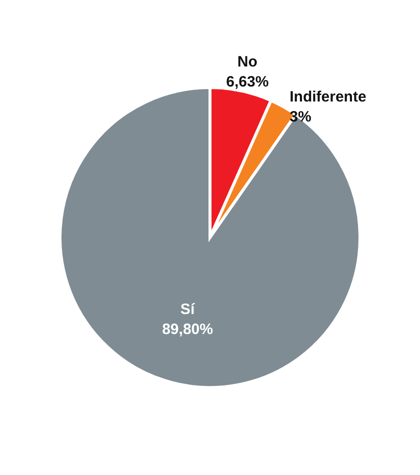  Describe the element at coordinates (301, 117) in the screenshot. I see `data-label: 3%` at that location.